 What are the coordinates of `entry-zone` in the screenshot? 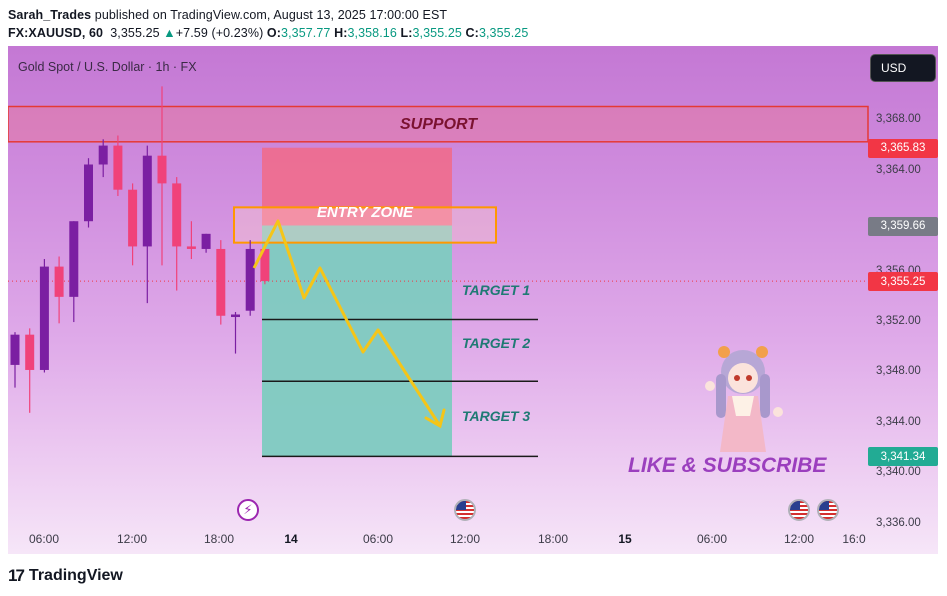 It's located at (365, 225).